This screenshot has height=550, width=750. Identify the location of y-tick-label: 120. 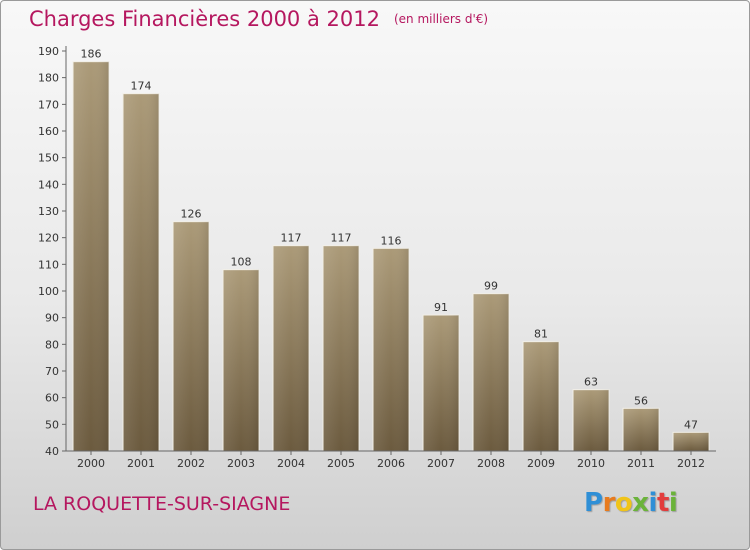
(48, 238).